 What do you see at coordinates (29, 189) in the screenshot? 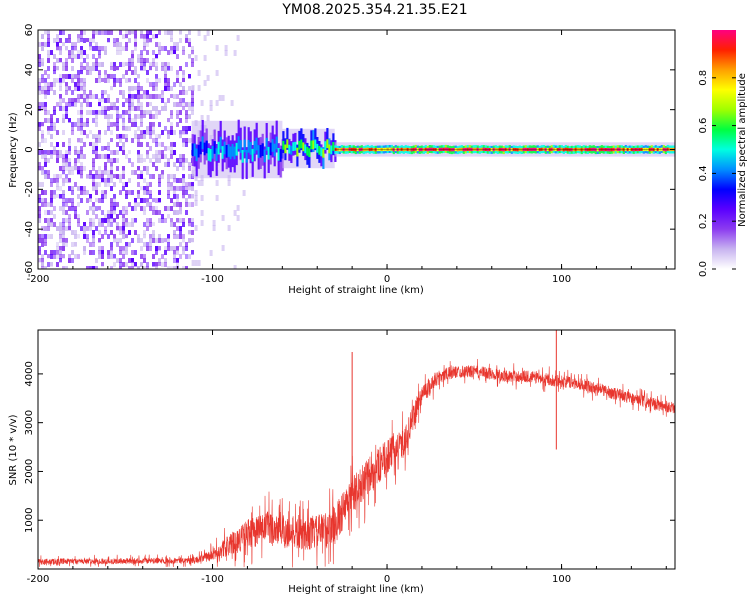
I see `spectrogram-ytick-label: -20` at bounding box center [29, 189].